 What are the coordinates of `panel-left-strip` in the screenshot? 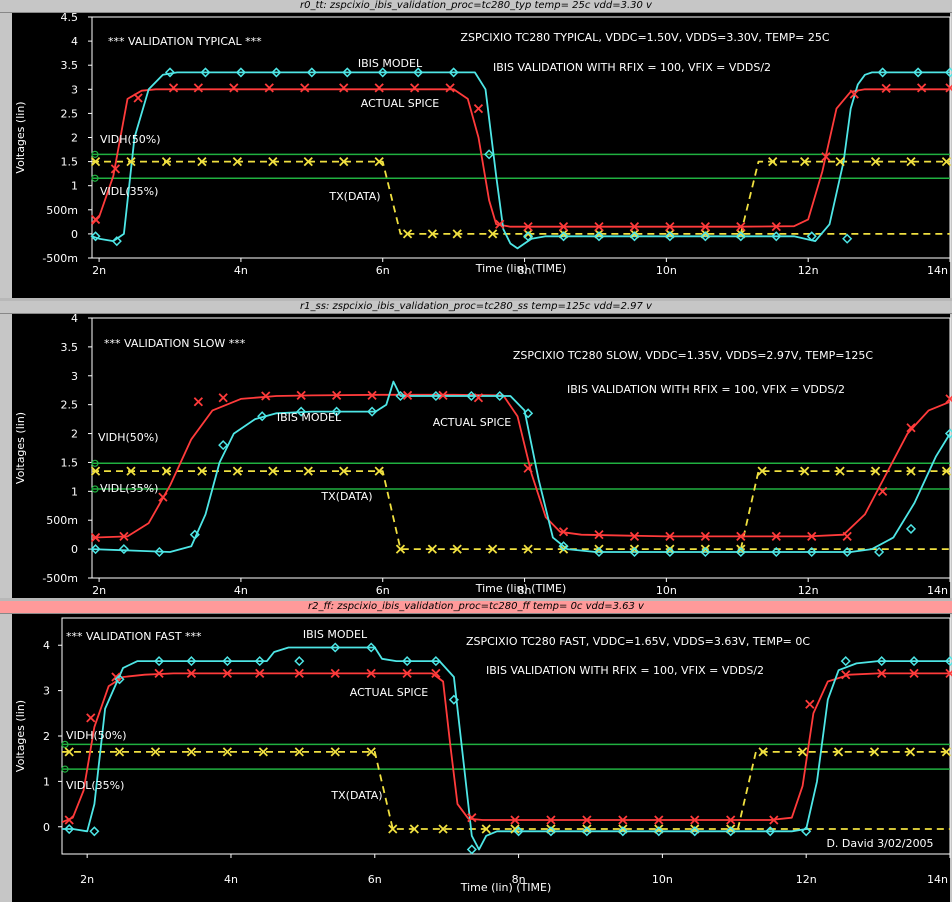 It's located at (6, 155).